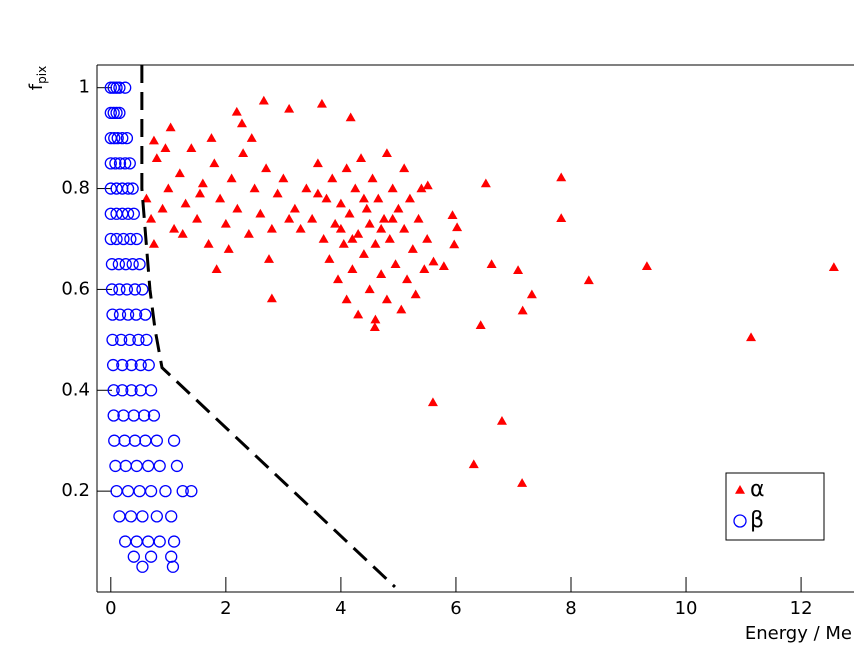 The height and width of the screenshot is (658, 854). I want to click on y-tick-label: 0.6, so click(75, 288).